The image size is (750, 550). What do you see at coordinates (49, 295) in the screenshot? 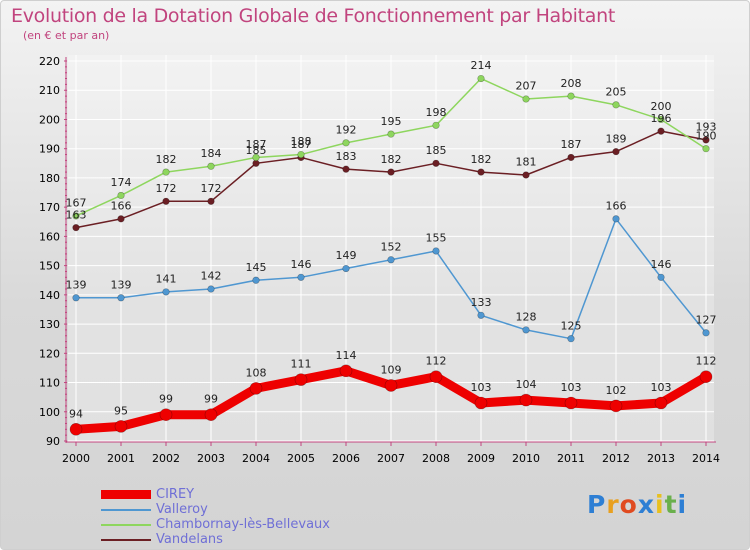
I see `y-tick-label: 140` at bounding box center [49, 295].